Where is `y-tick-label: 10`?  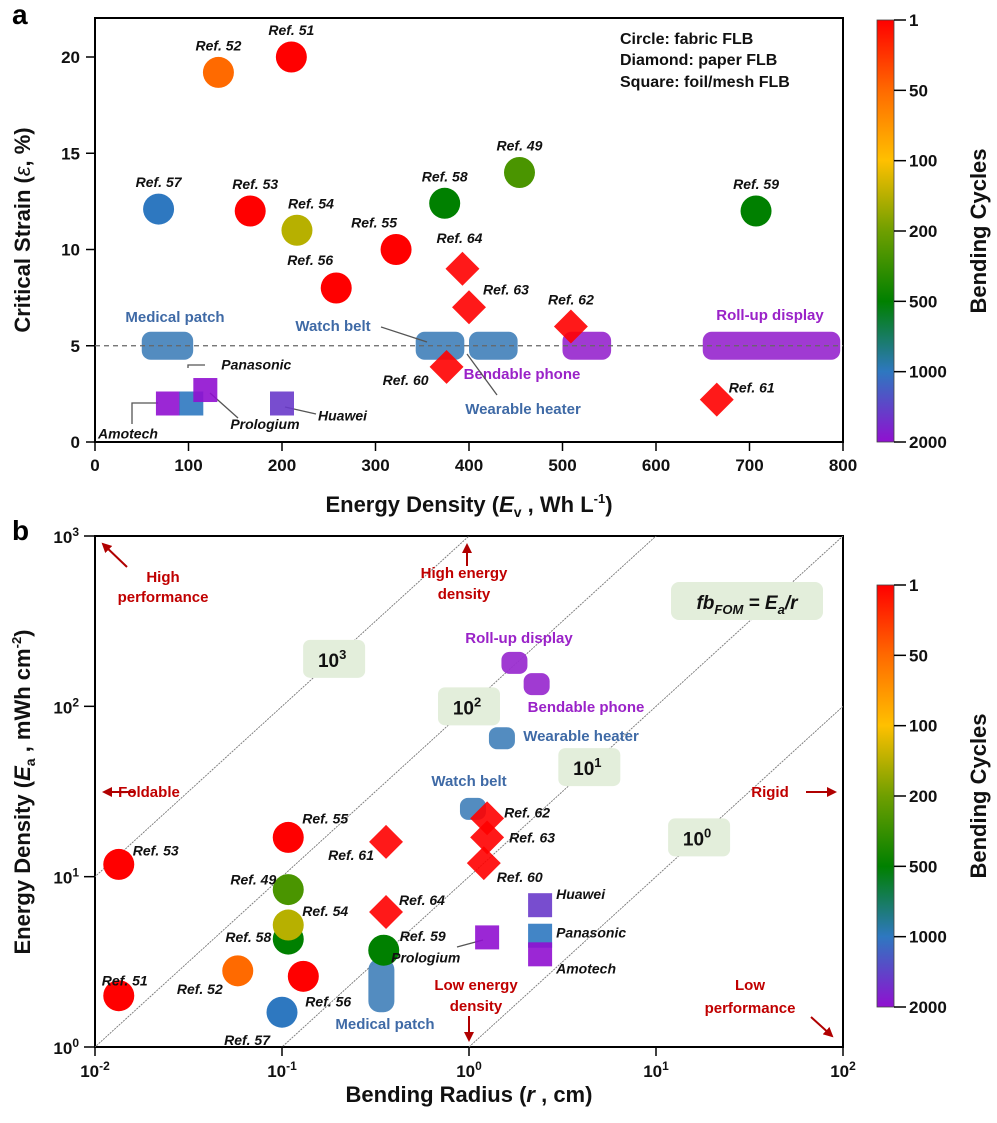 y-tick-label: 10 is located at coordinates (70, 250).